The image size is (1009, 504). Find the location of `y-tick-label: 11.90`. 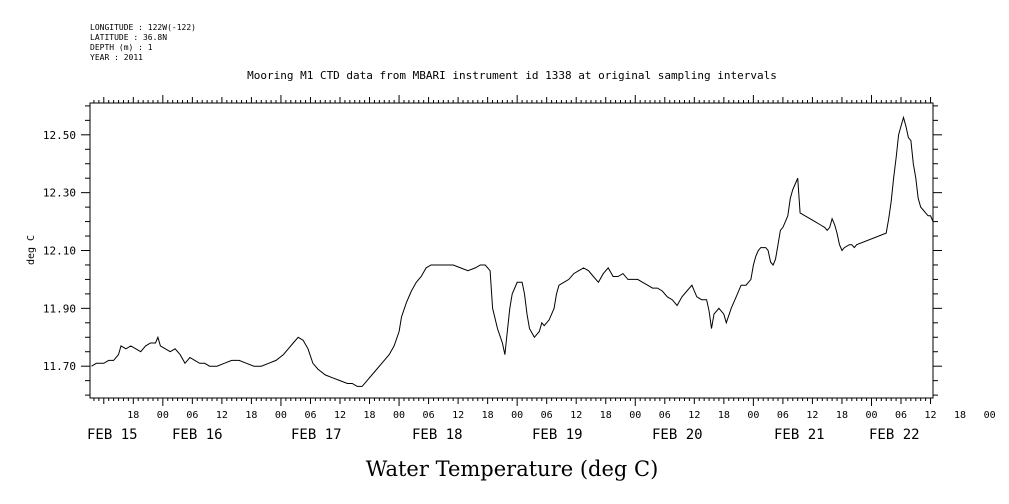

y-tick-label: 11.90 is located at coordinates (59, 308).